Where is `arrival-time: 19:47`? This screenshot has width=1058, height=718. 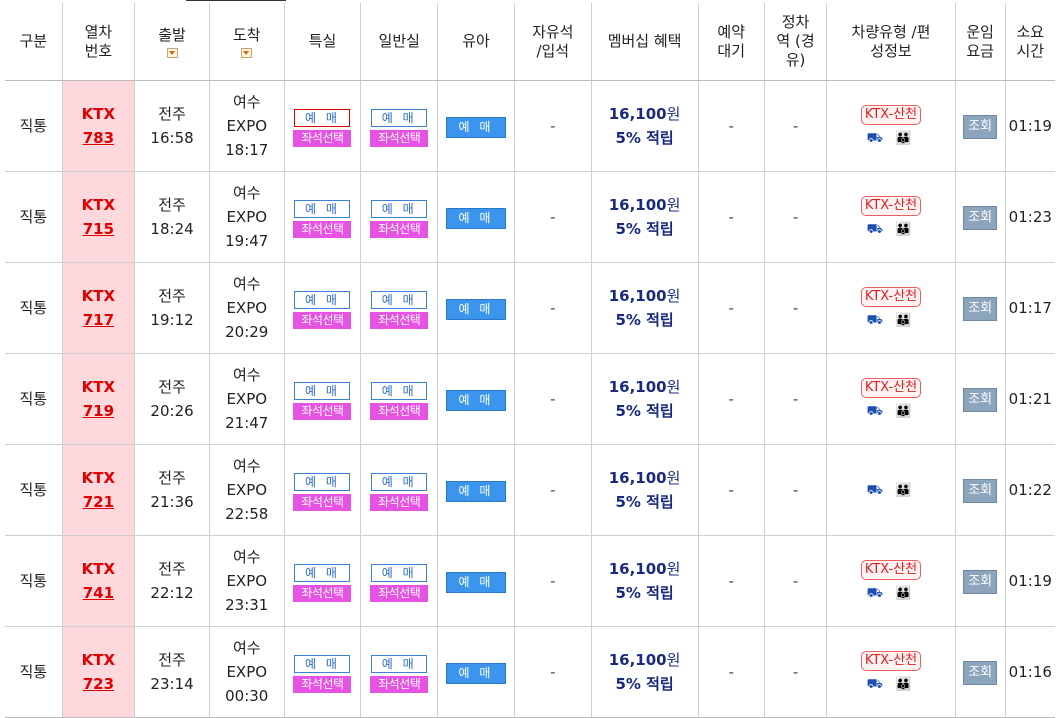
arrival-time: 19:47 is located at coordinates (247, 241).